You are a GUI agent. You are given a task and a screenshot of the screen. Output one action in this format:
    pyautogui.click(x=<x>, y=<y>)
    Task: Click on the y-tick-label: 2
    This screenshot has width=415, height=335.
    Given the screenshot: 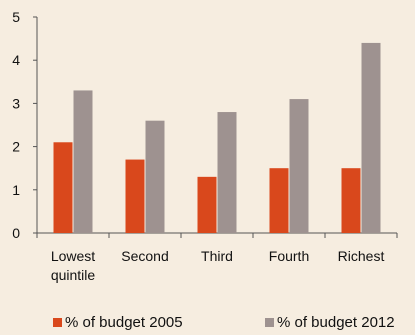 What is the action you would take?
    pyautogui.click(x=16, y=147)
    